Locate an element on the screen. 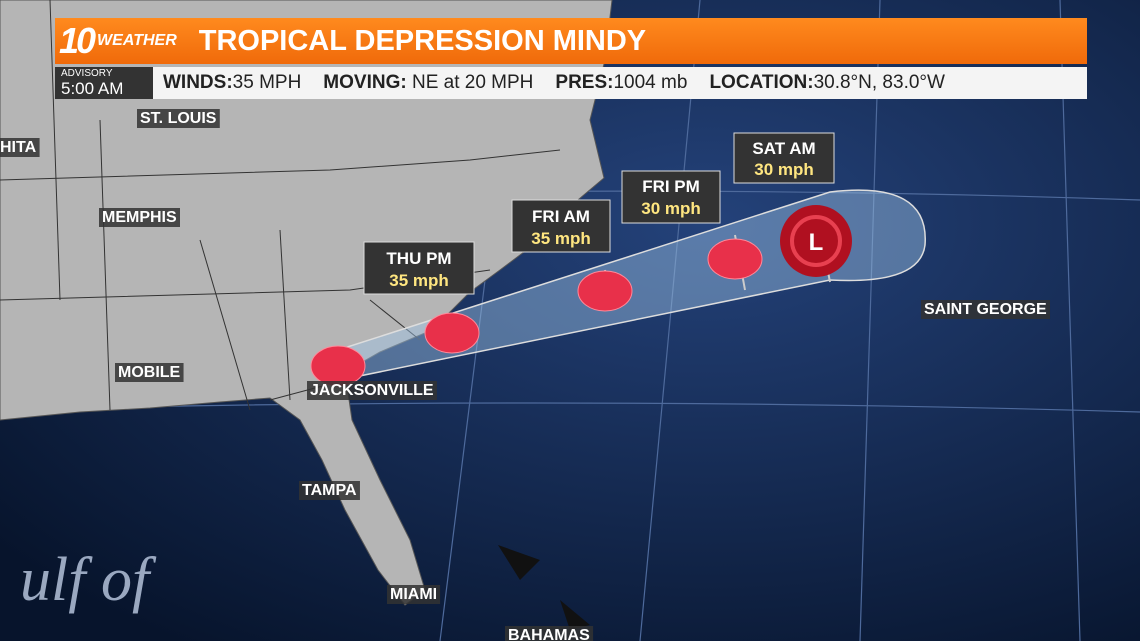 The image size is (1140, 641). storm-center: L is located at coordinates (816, 241).